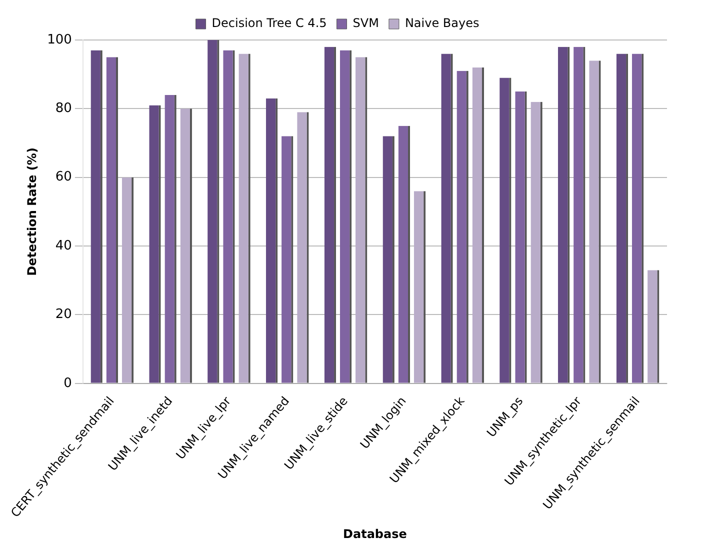  I want to click on y-tick-label: 40, so click(63, 246).